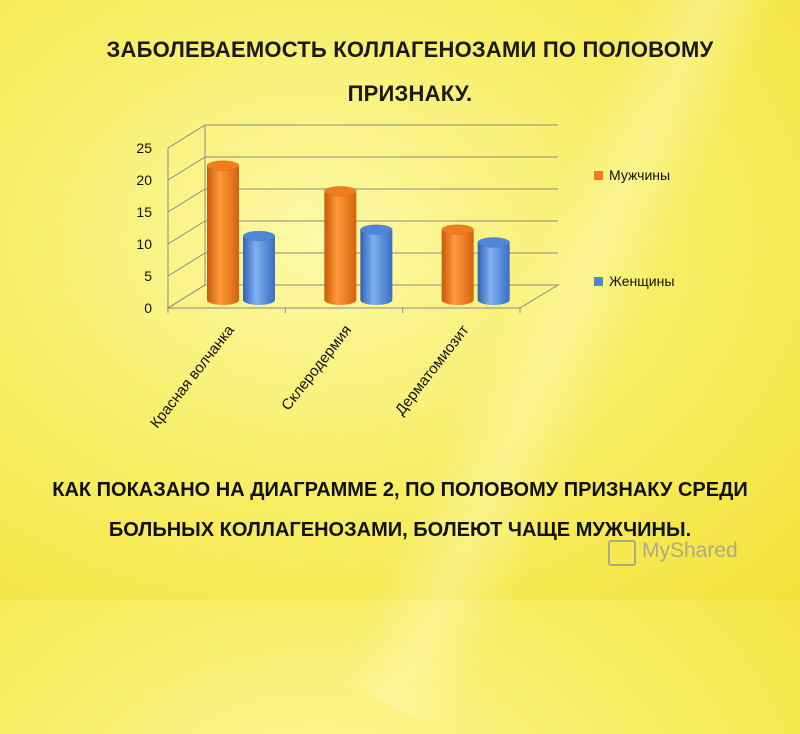 Image resolution: width=800 pixels, height=734 pixels. I want to click on x-category-label: Склеродермия, so click(316, 368).